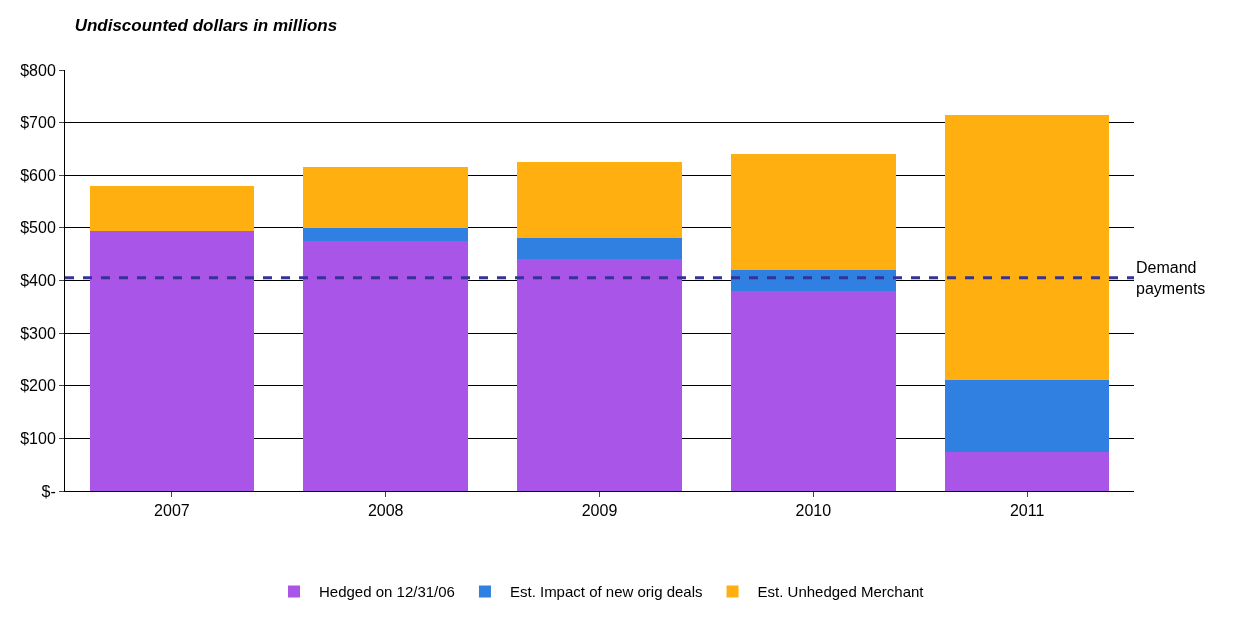 The image size is (1244, 621). Describe the element at coordinates (38, 175) in the screenshot. I see `y-tick-label: $600` at that location.